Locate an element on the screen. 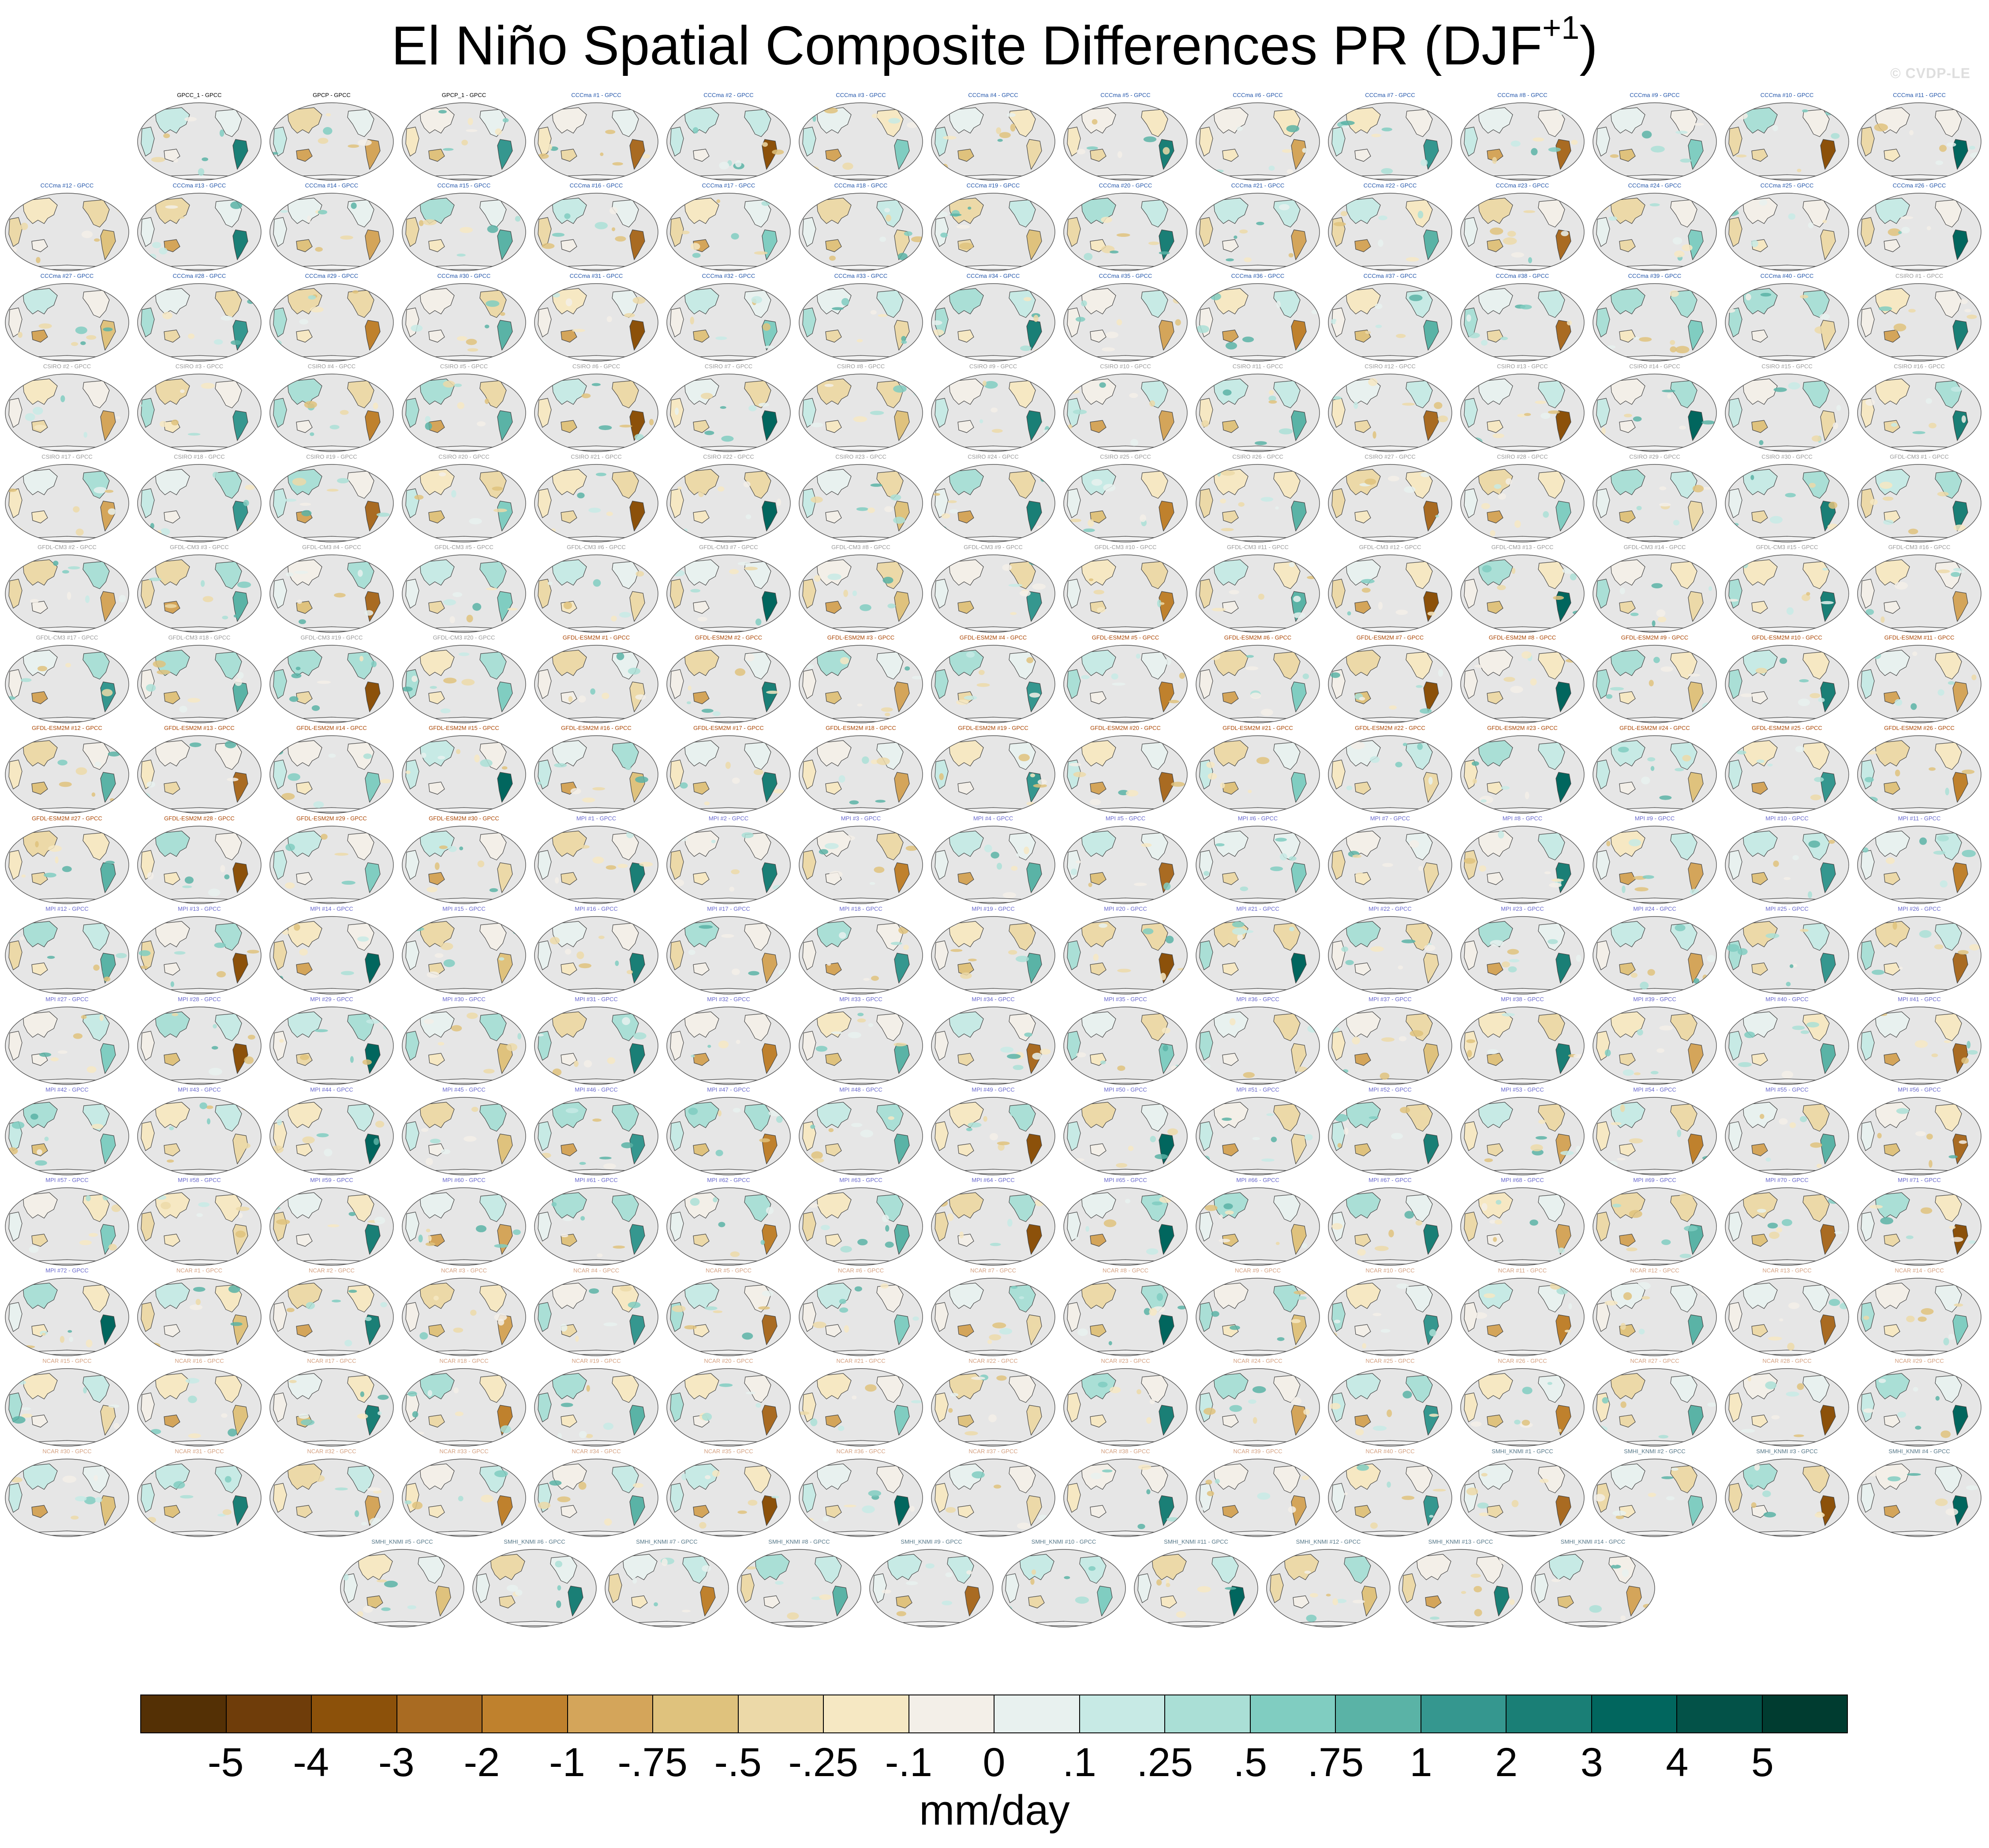 The height and width of the screenshot is (1848, 1989). map-panel-label: MPI #1 - GPCC is located at coordinates (596, 818).